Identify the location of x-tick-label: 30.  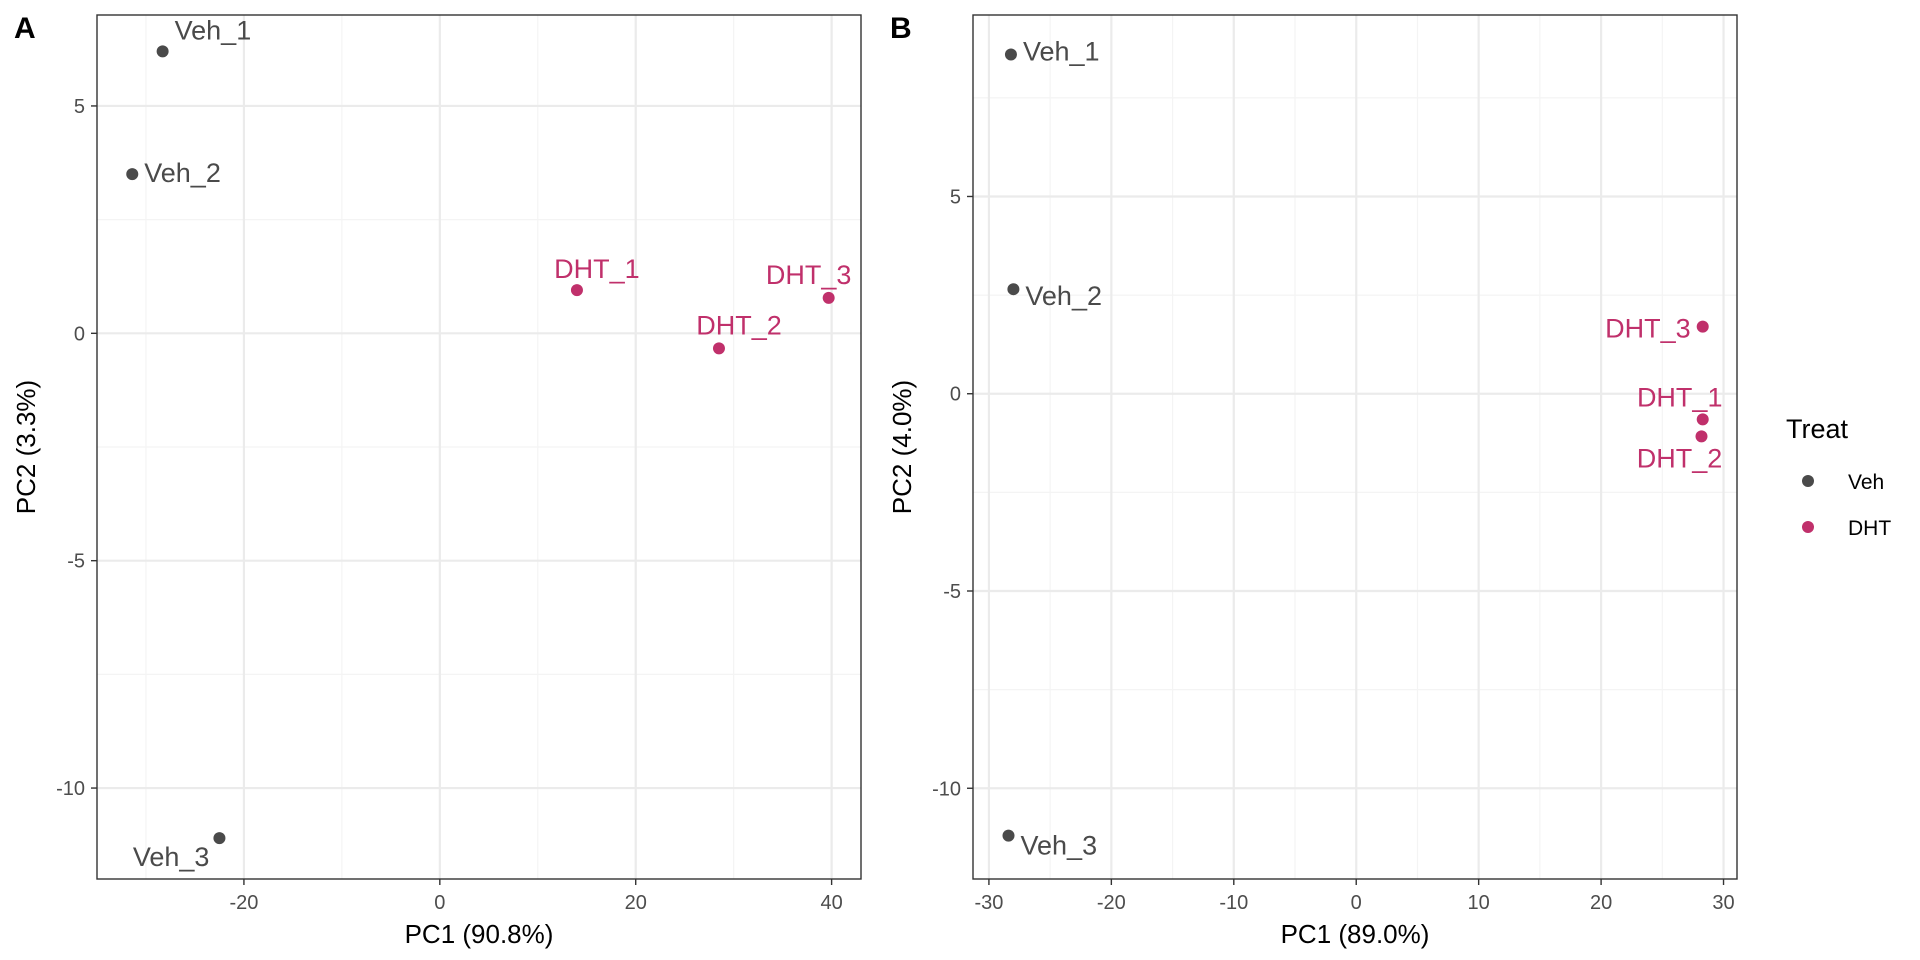
(1723, 903).